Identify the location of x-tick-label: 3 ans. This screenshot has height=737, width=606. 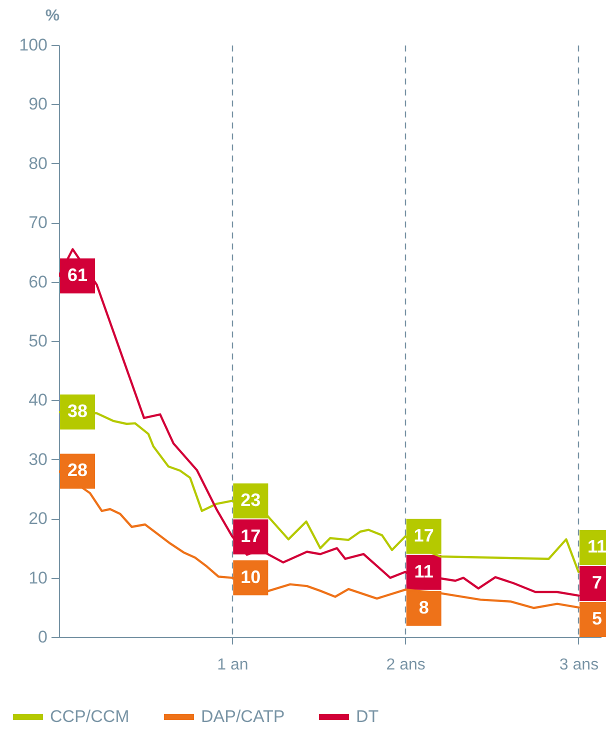
(579, 665).